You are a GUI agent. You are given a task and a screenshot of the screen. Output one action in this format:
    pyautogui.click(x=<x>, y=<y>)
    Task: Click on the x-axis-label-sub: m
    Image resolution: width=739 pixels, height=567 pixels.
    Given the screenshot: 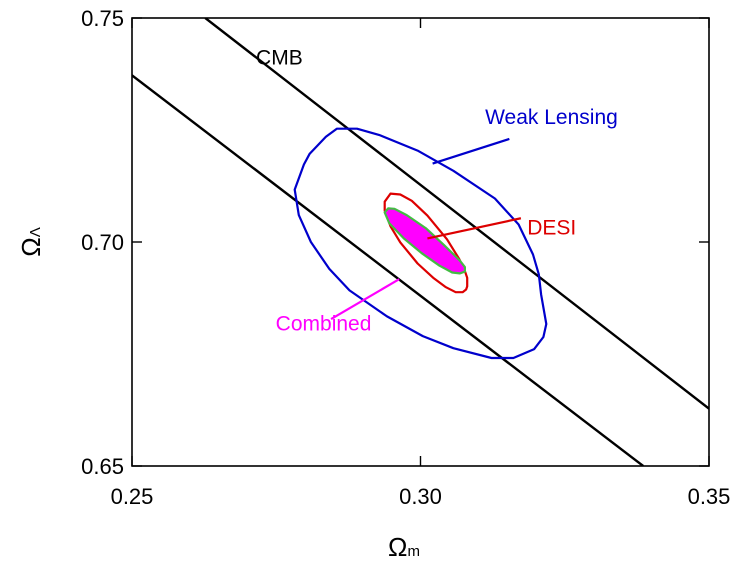 What is the action you would take?
    pyautogui.click(x=413, y=551)
    